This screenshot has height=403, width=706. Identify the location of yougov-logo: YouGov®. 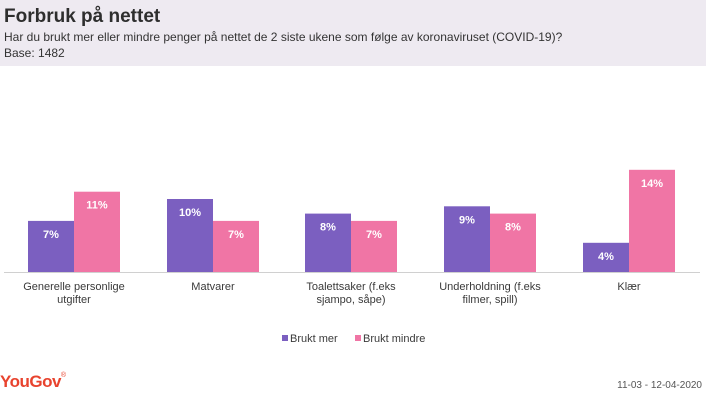
(33, 381).